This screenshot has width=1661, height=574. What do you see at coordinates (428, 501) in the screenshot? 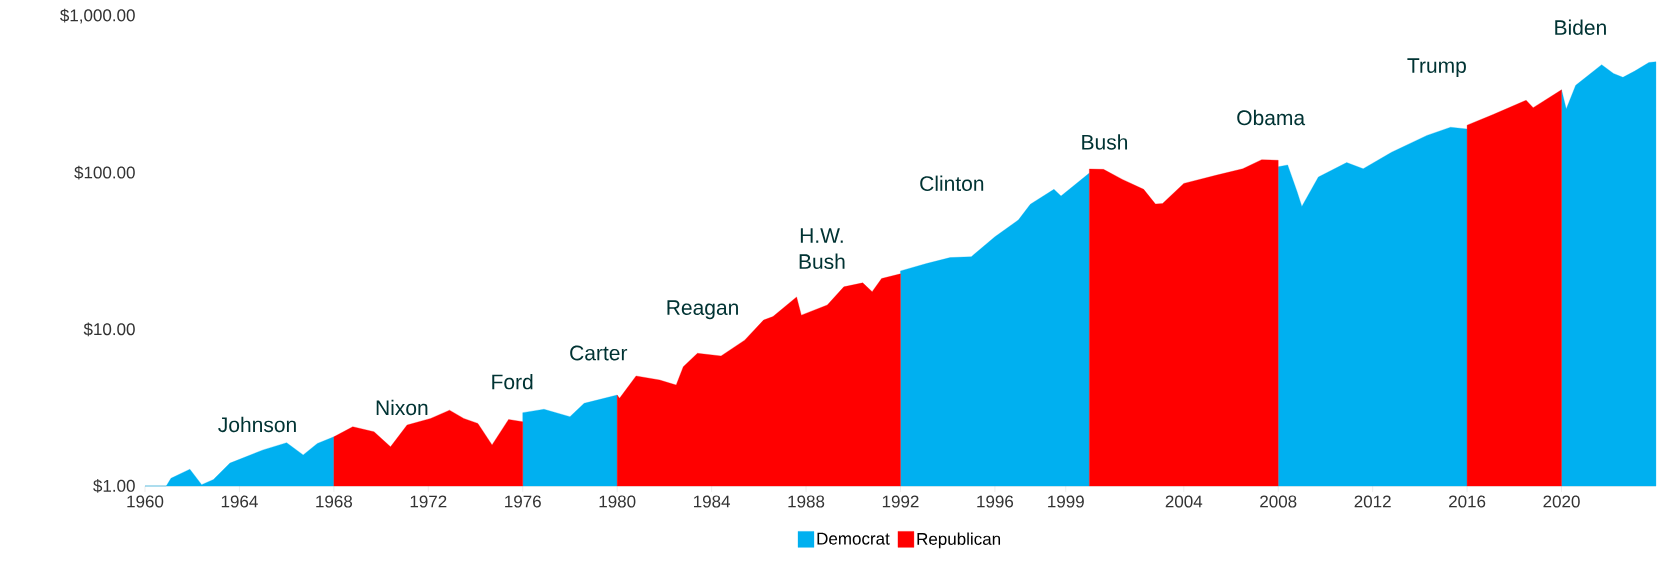
I see `x-tick-label: 1972` at bounding box center [428, 501].